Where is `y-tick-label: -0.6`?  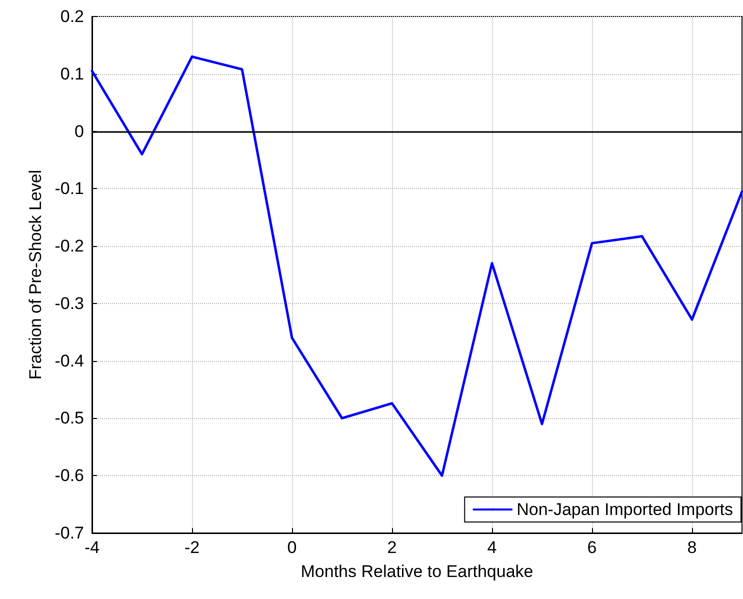 y-tick-label: -0.6 is located at coordinates (69, 476).